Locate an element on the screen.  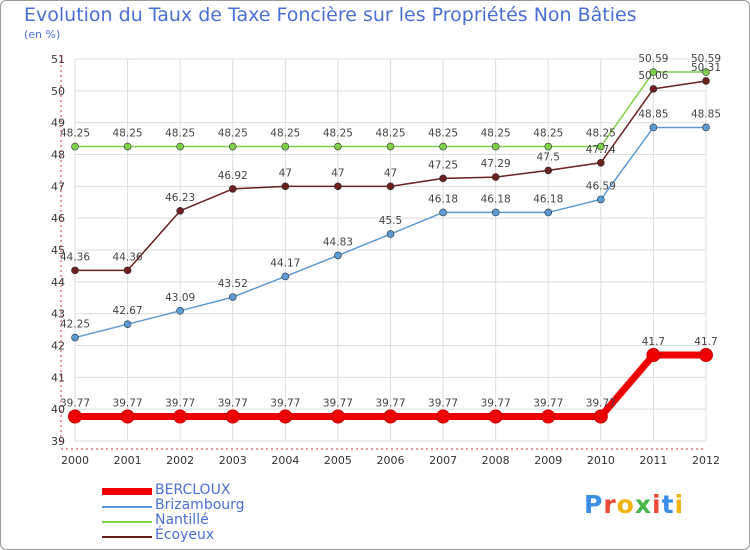
logo-letter: i is located at coordinates (679, 504).